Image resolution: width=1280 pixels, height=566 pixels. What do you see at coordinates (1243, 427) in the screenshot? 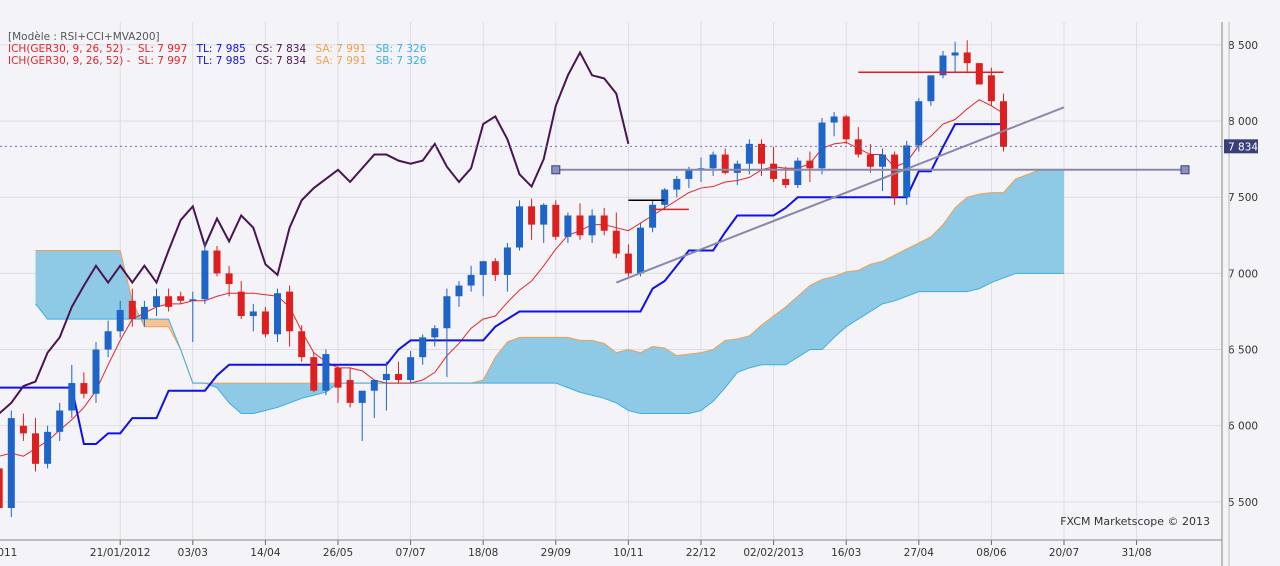
I see `y-tick-label: 6 000` at bounding box center [1243, 427].